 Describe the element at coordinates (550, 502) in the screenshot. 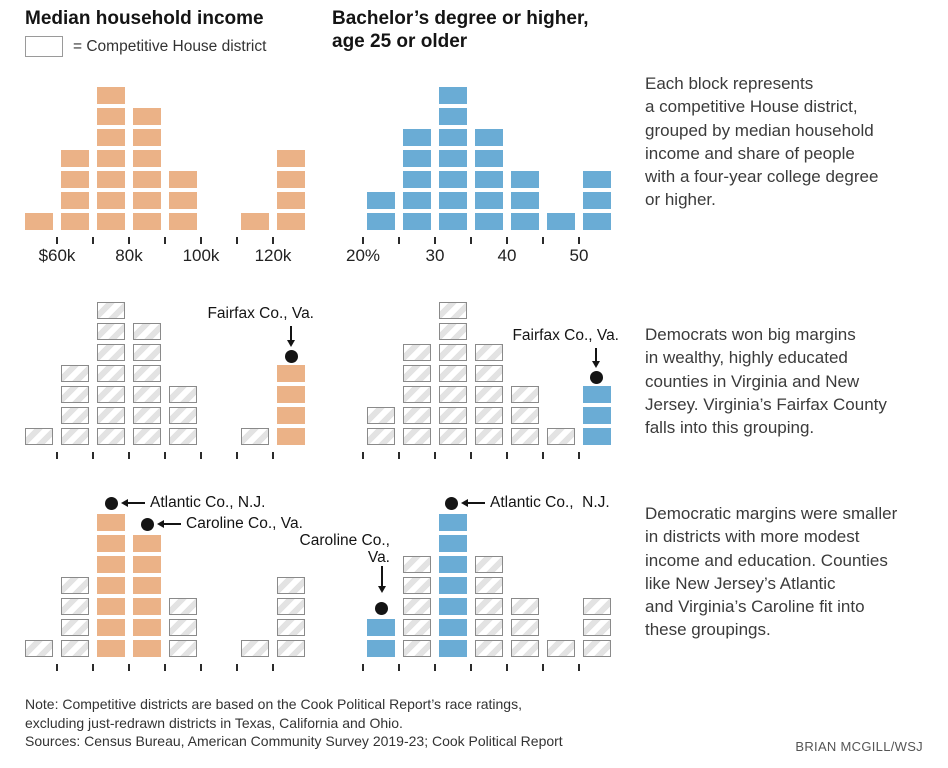

I see `annotation-label: Atlantic Co., N.J.` at that location.